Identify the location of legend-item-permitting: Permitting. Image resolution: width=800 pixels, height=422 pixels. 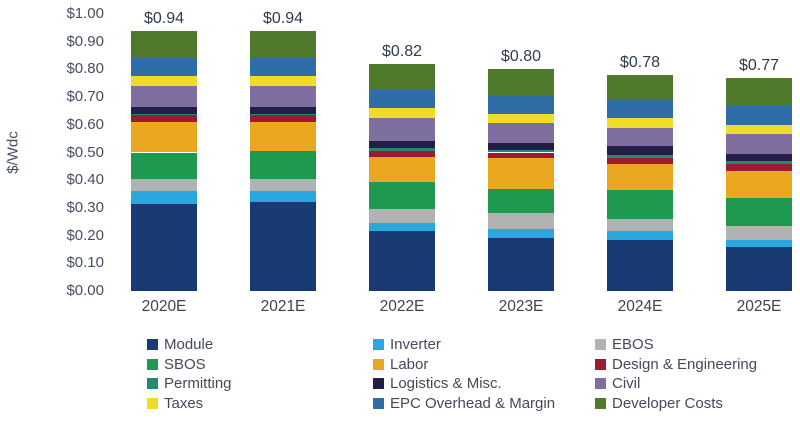
(189, 383).